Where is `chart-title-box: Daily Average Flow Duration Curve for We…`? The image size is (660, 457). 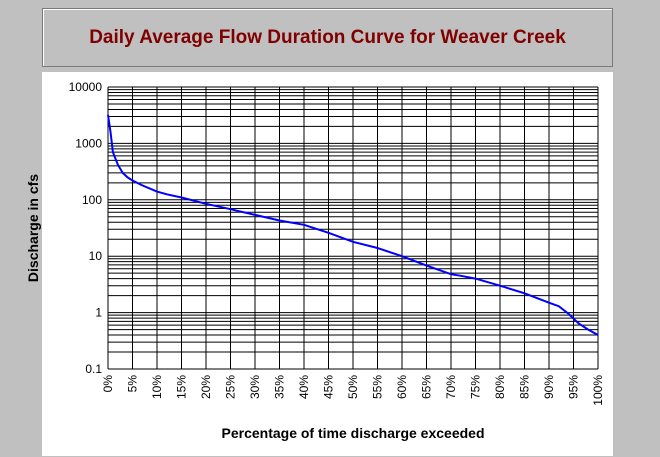 chart-title-box: Daily Average Flow Duration Curve for We… is located at coordinates (327, 37).